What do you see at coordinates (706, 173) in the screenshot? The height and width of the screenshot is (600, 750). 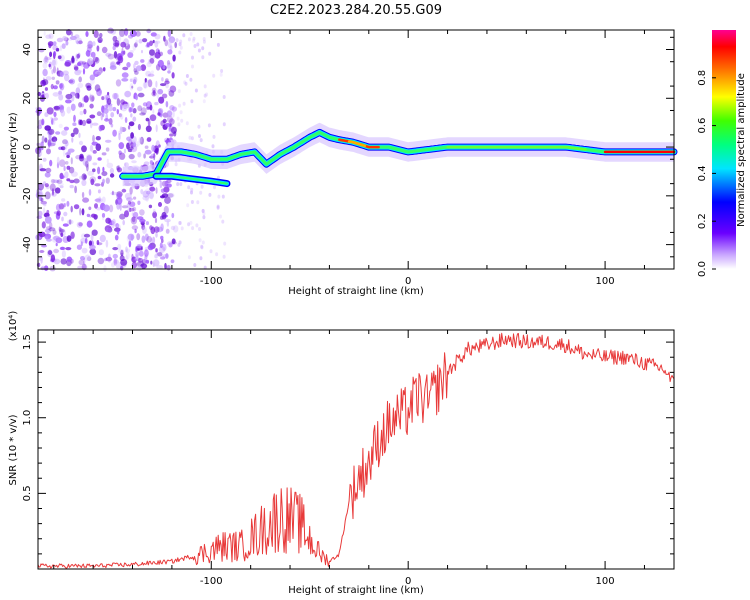 I see `colorbar-ticks: 0.0 0.2 0.4 0.6 0.8` at bounding box center [706, 173].